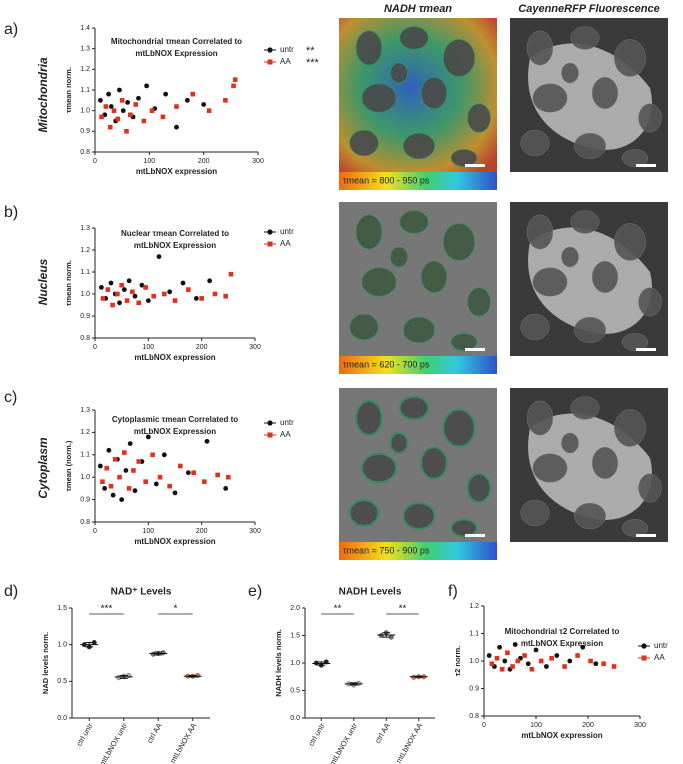 This screenshot has height=764, width=683. I want to click on chart-title: NADH Levels, so click(370, 592).